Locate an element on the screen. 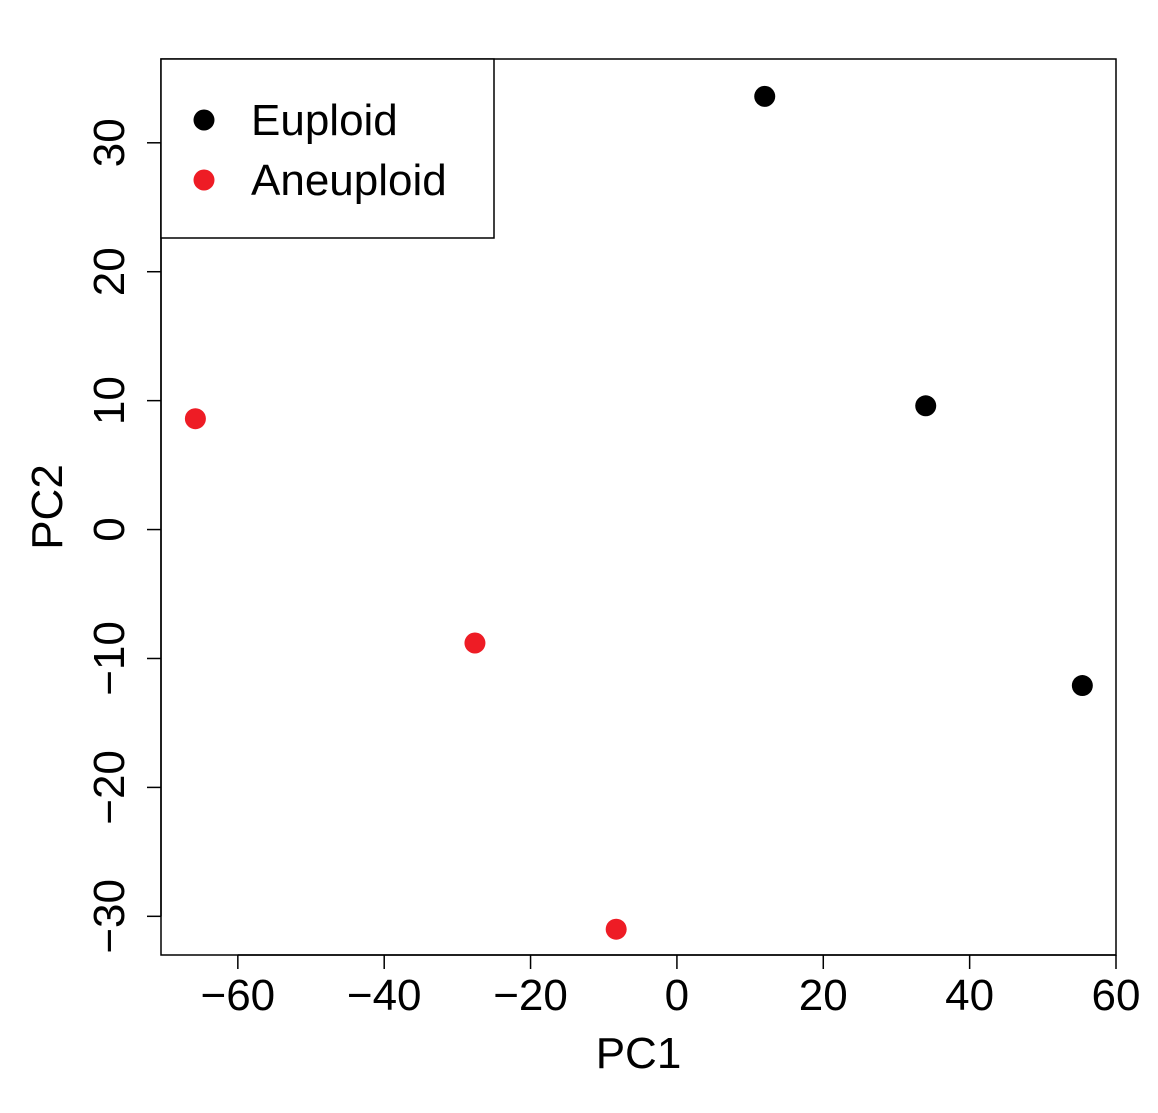 This screenshot has height=1113, width=1158. x-tick-label: 20 is located at coordinates (823, 995).